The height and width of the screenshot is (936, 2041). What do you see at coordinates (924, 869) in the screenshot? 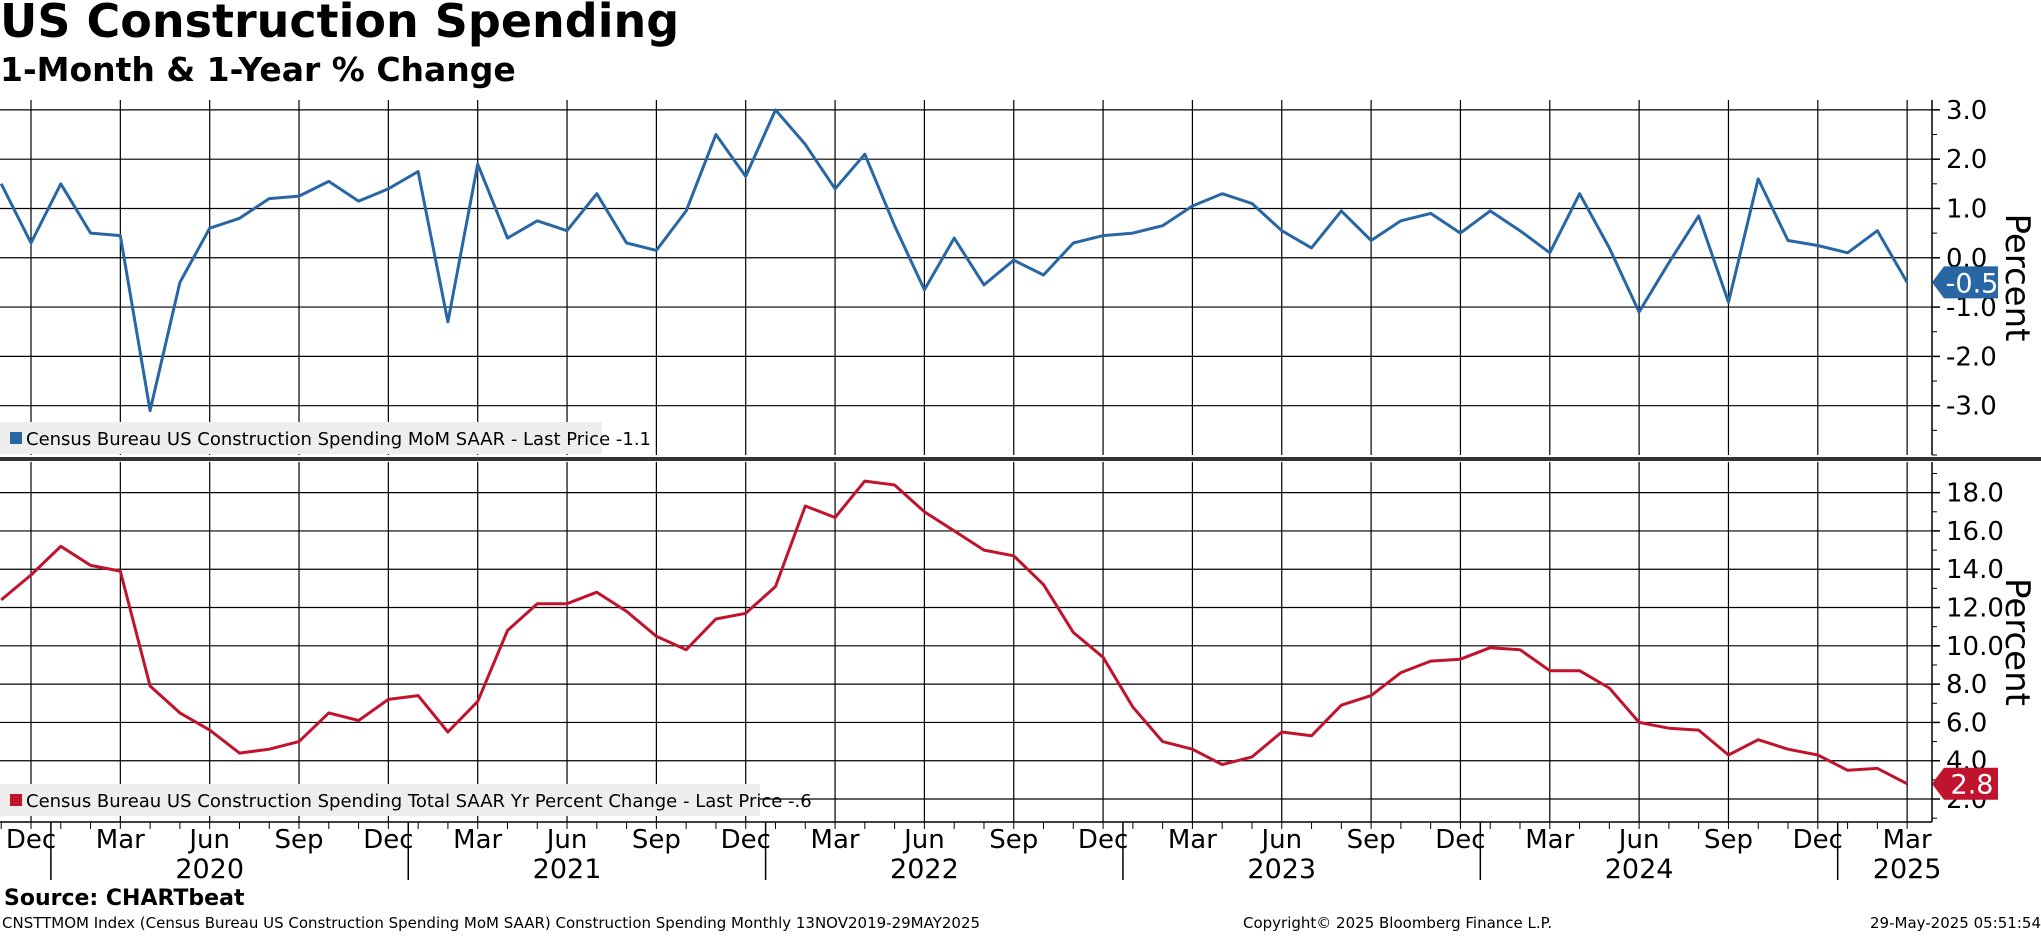
I see `x-year-label: 2022` at bounding box center [924, 869].